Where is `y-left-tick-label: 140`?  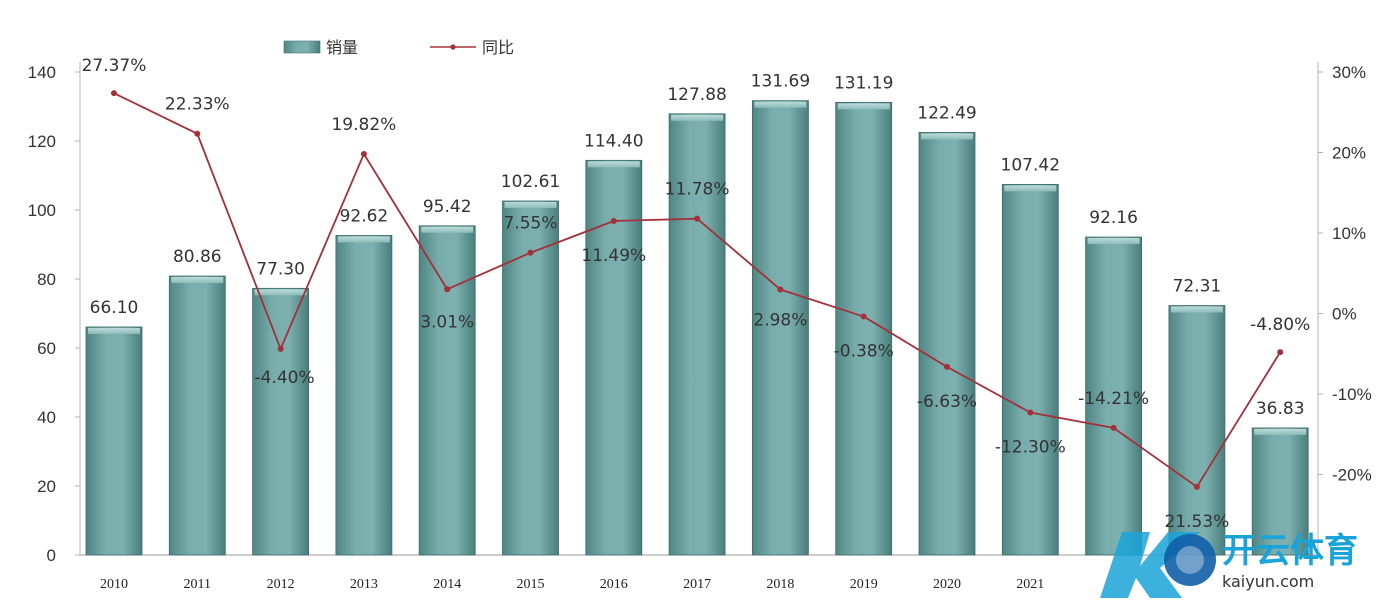
y-left-tick-label: 140 is located at coordinates (42, 72).